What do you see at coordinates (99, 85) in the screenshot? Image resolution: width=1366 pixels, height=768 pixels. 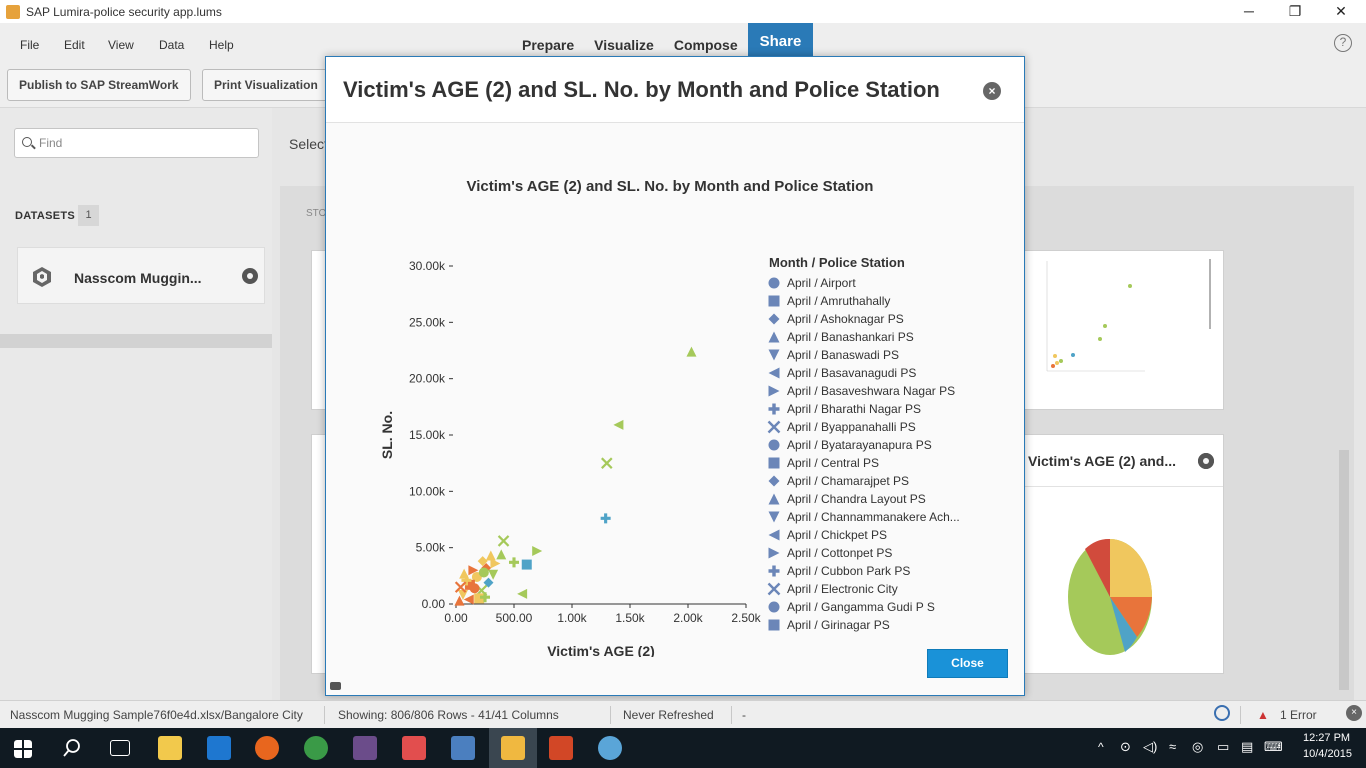 I see `publish-streamwork-button: Publish to SAP StreamWork` at bounding box center [99, 85].